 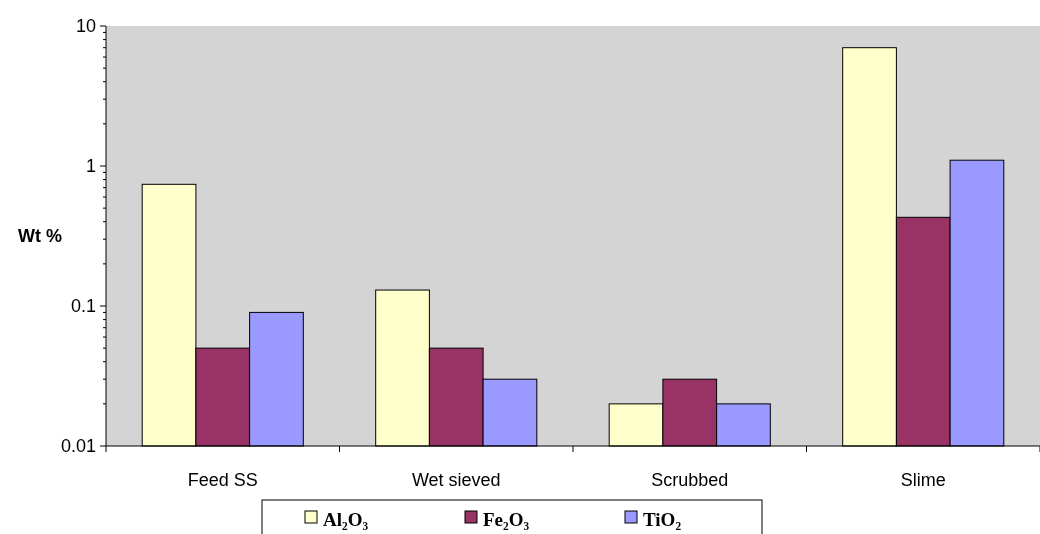 What do you see at coordinates (85, 26) in the screenshot?
I see `y-tick-label: 10` at bounding box center [85, 26].